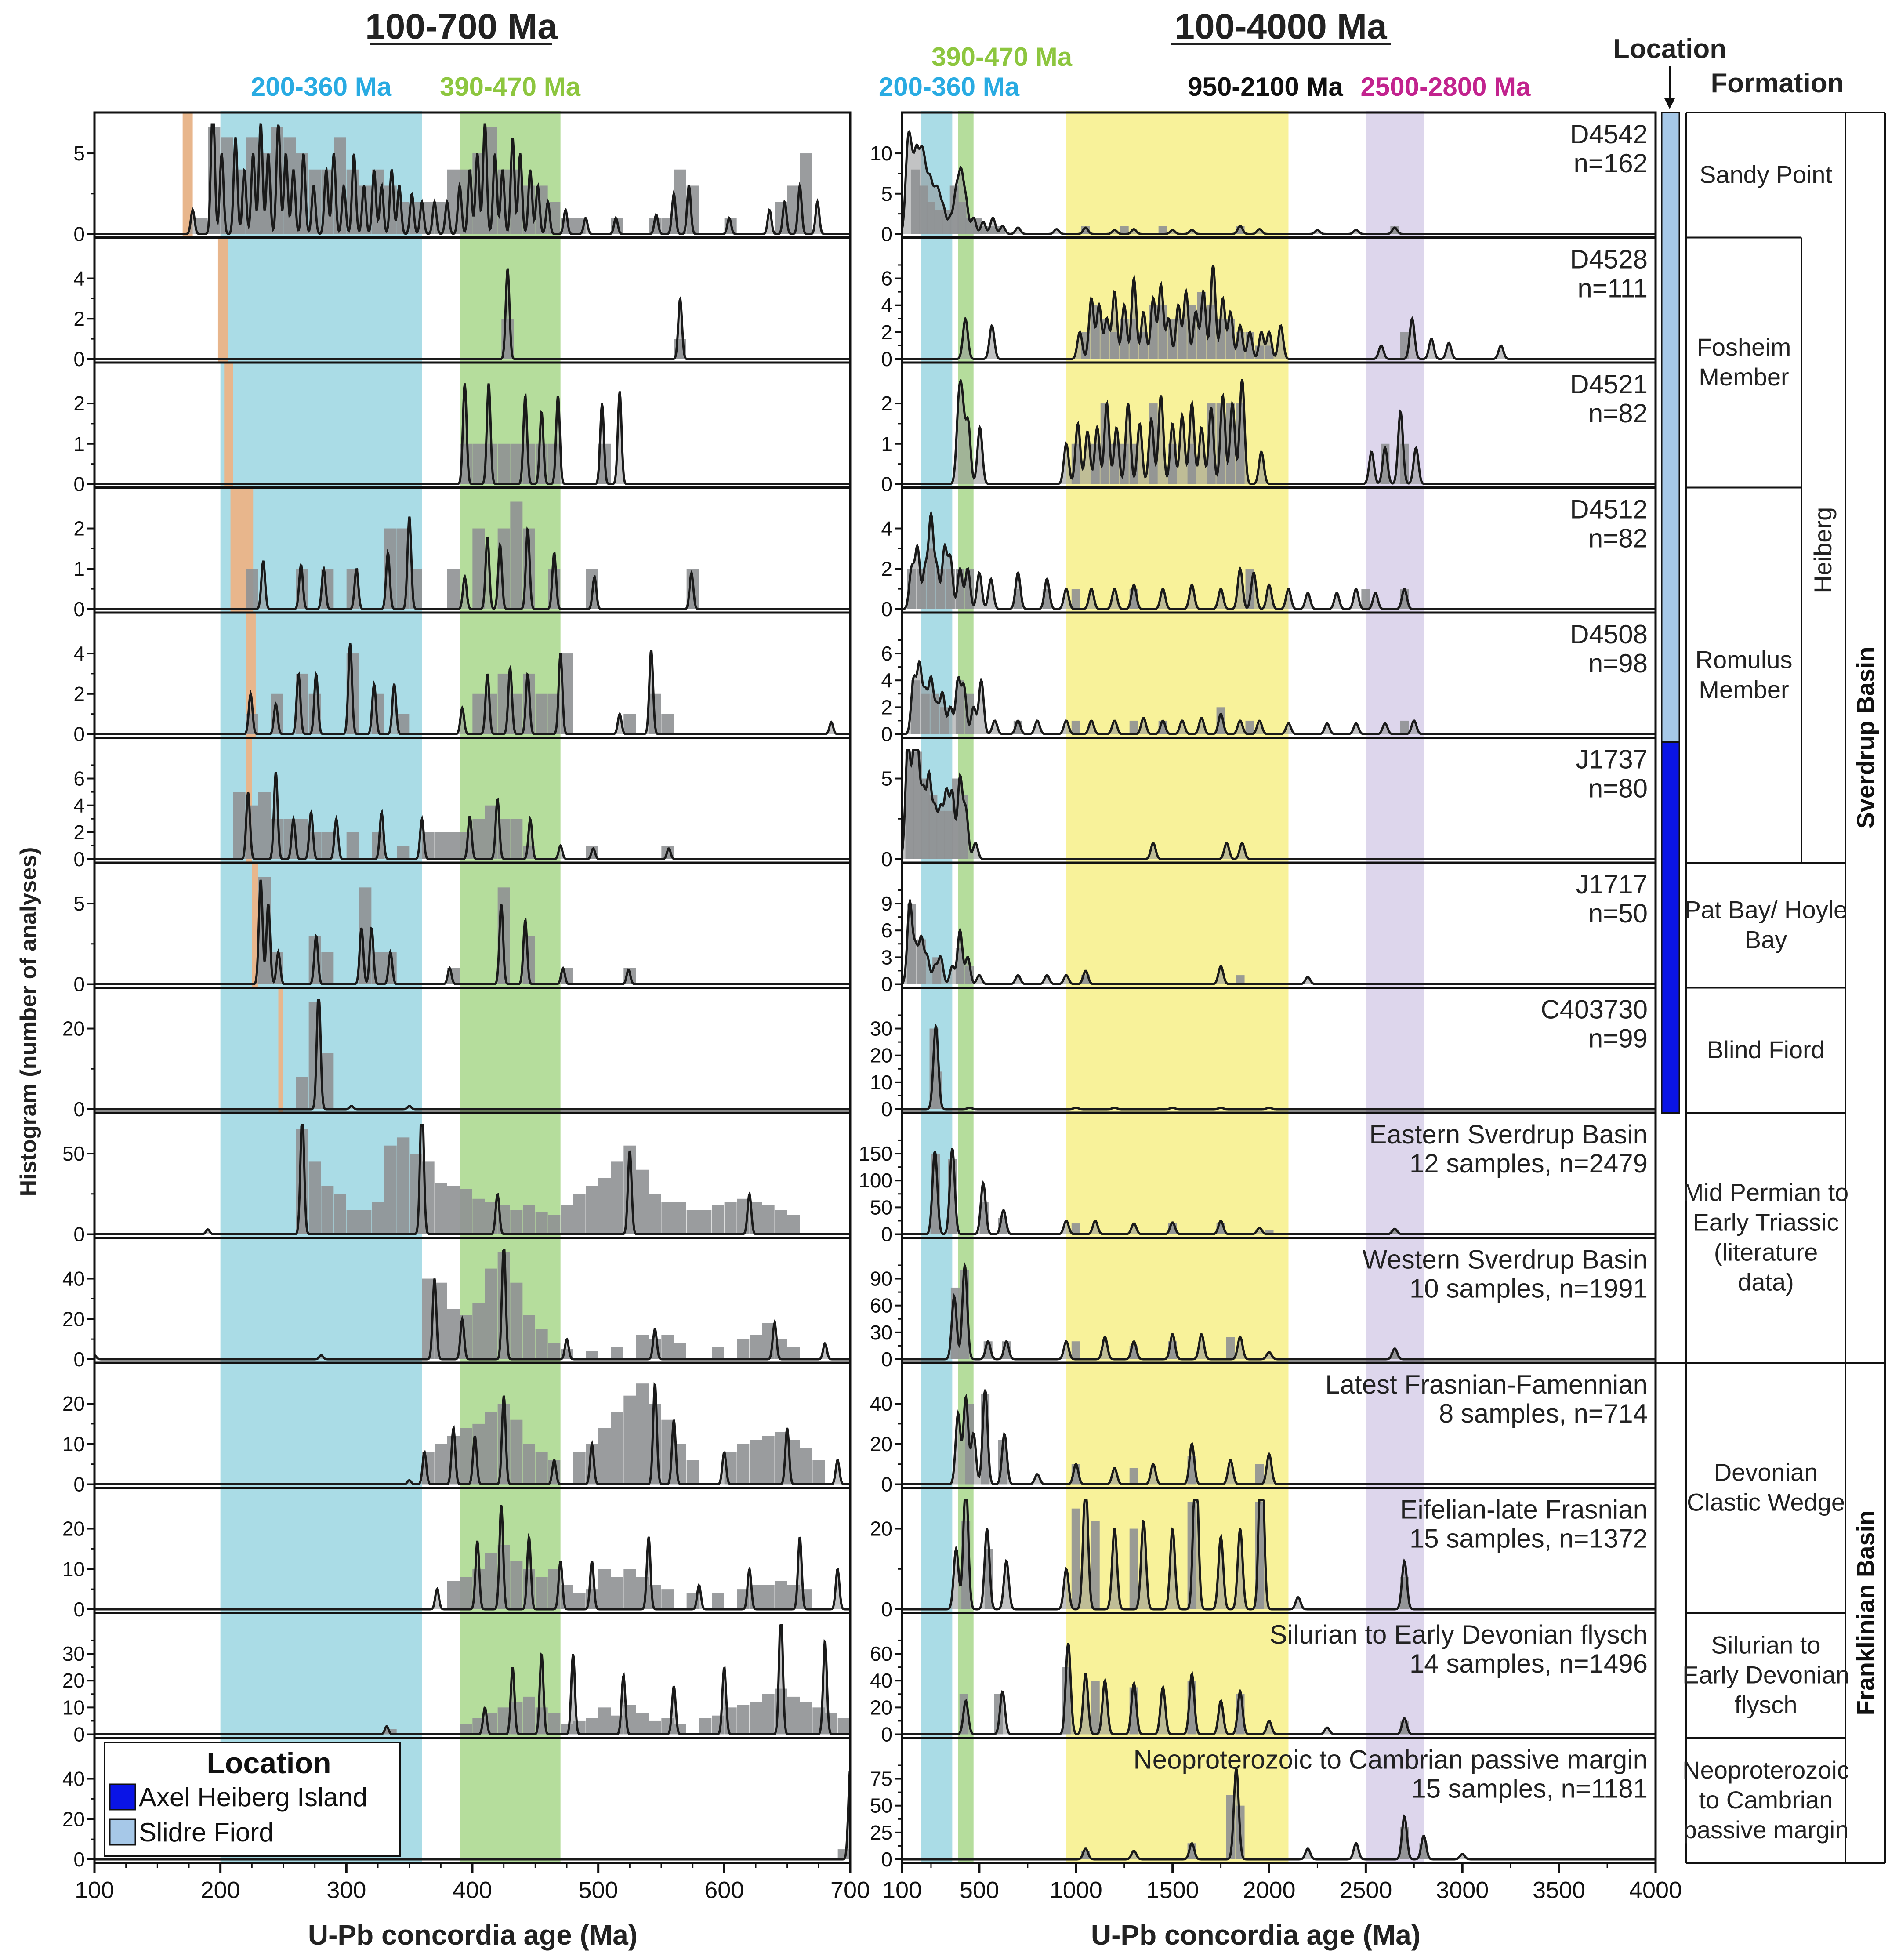  Describe the element at coordinates (1618, 413) in the screenshot. I see `sample-count-d4521: n=82` at that location.